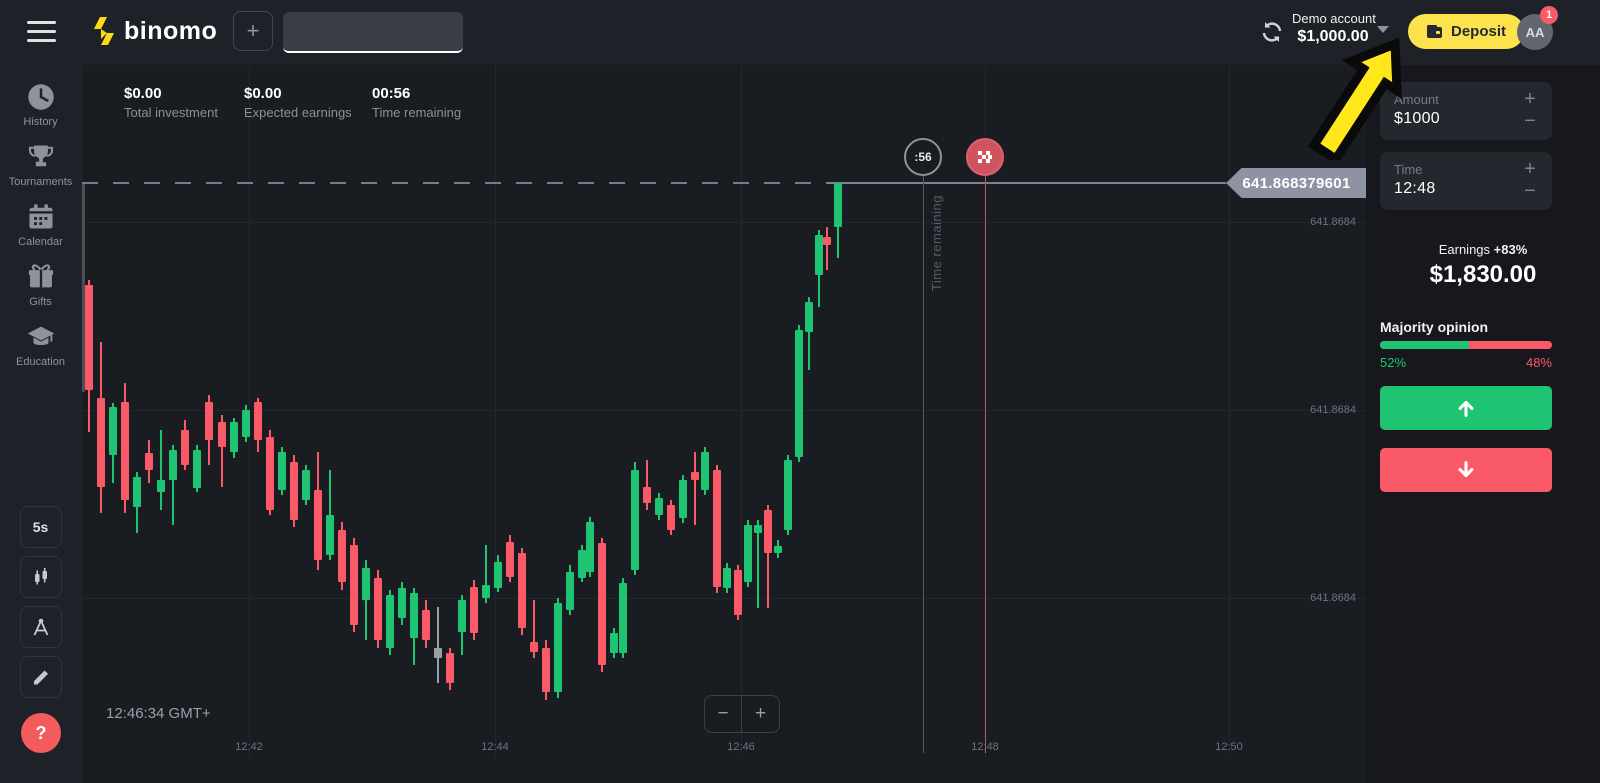 The image size is (1600, 783). I want to click on deposit-label: Deposit, so click(1479, 31).